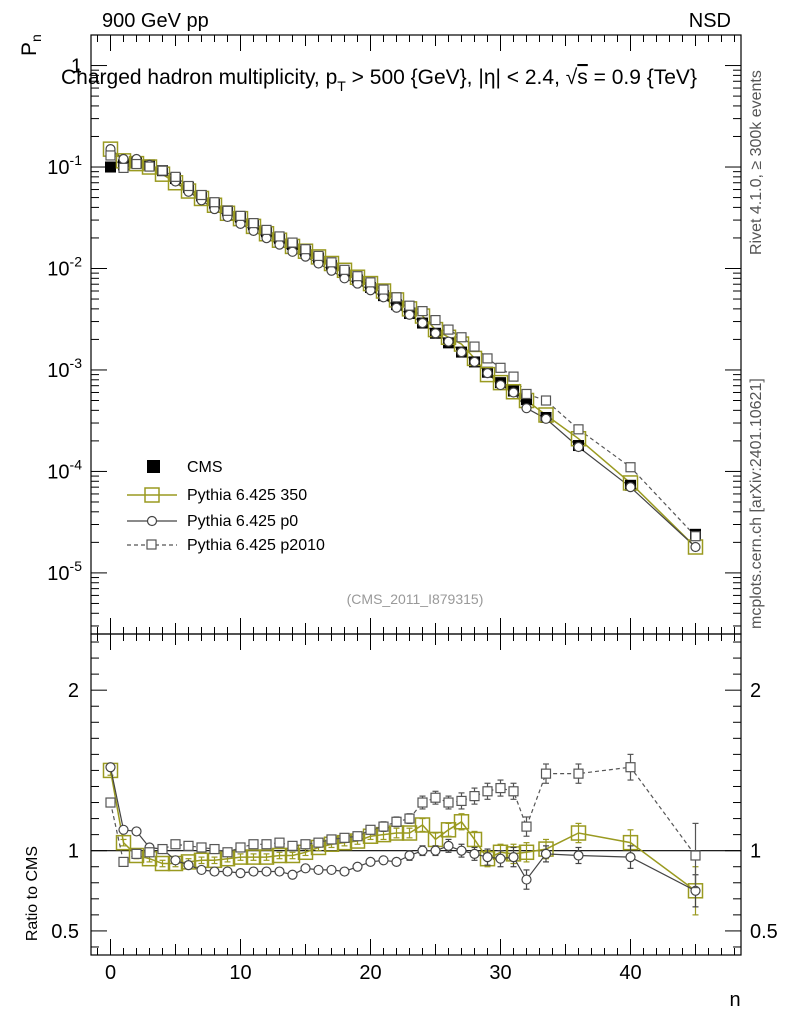  Describe the element at coordinates (630, 973) in the screenshot. I see `x-tick-label: 40` at that location.